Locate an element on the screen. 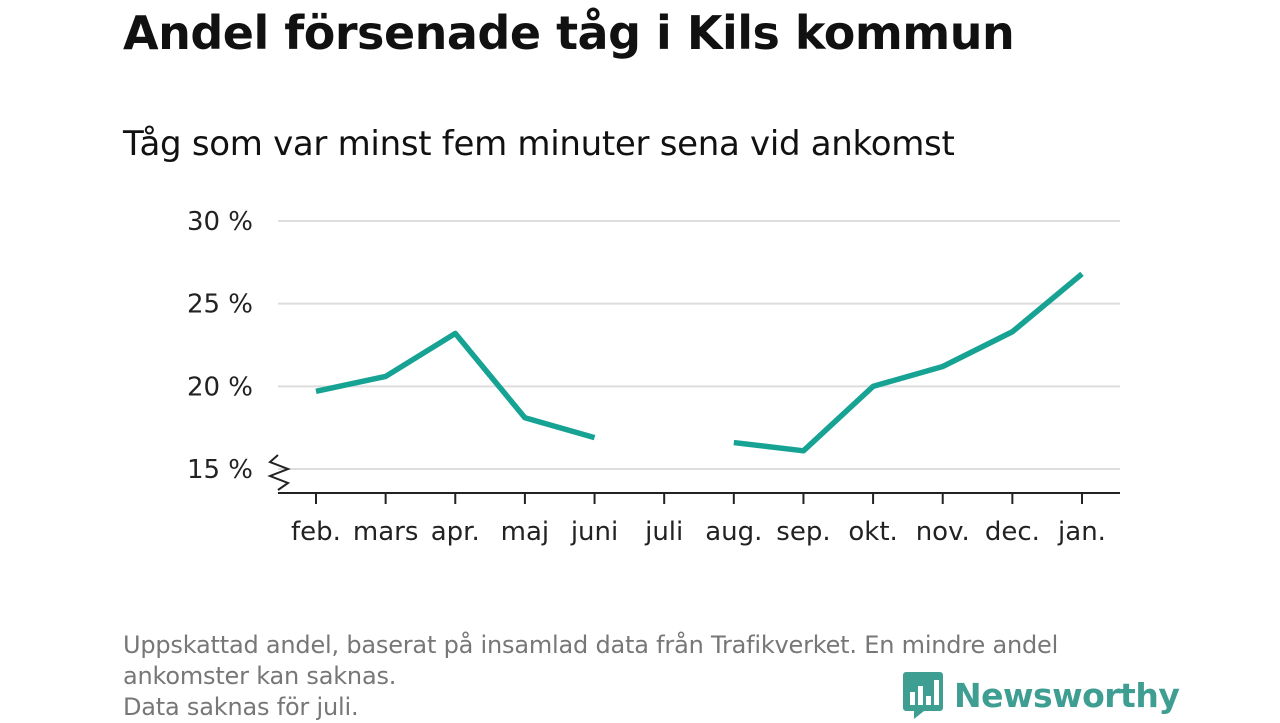  newsworthy-logo: Newsworthy is located at coordinates (1041, 695).